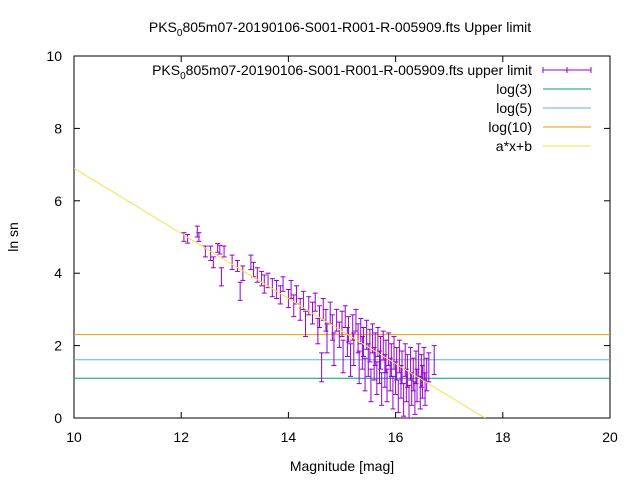  What do you see at coordinates (13, 237) in the screenshot?
I see `y-axis-label: ln sn` at bounding box center [13, 237].